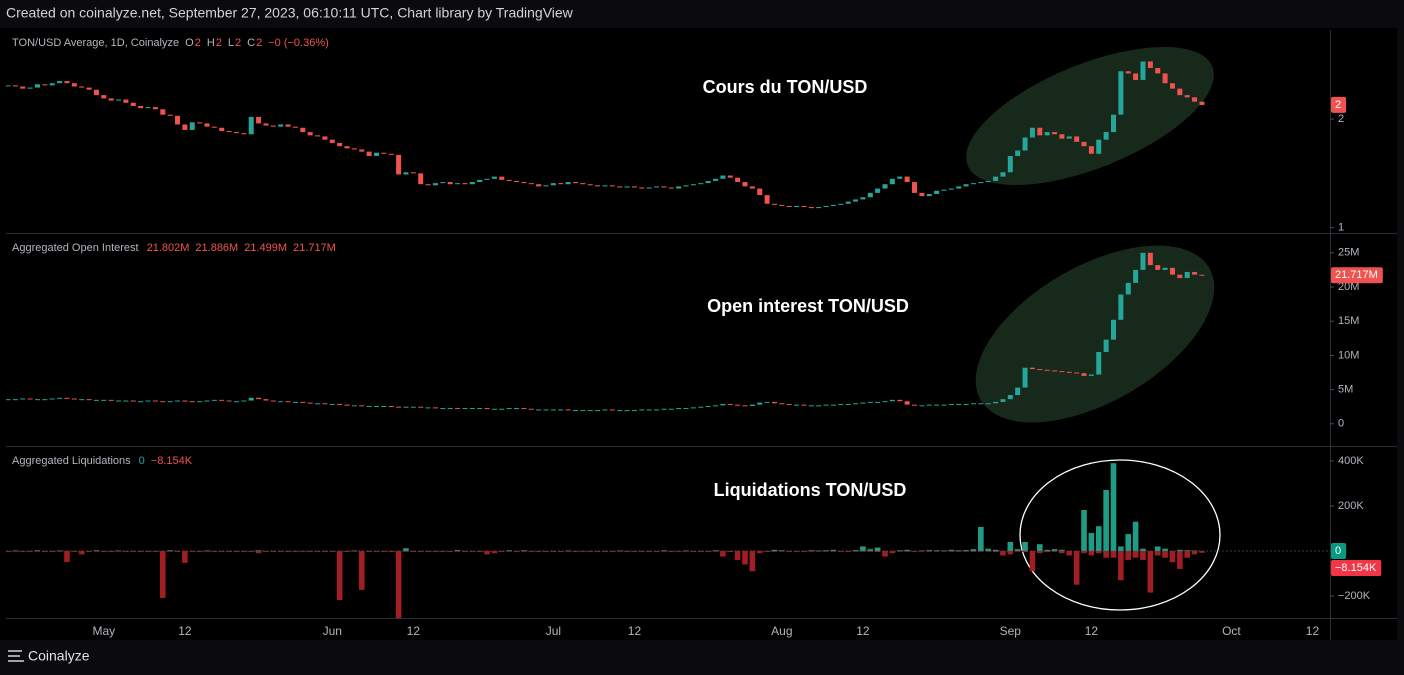 This screenshot has width=1404, height=675. Describe the element at coordinates (211, 43) in the screenshot. I see `header-label: H` at that location.